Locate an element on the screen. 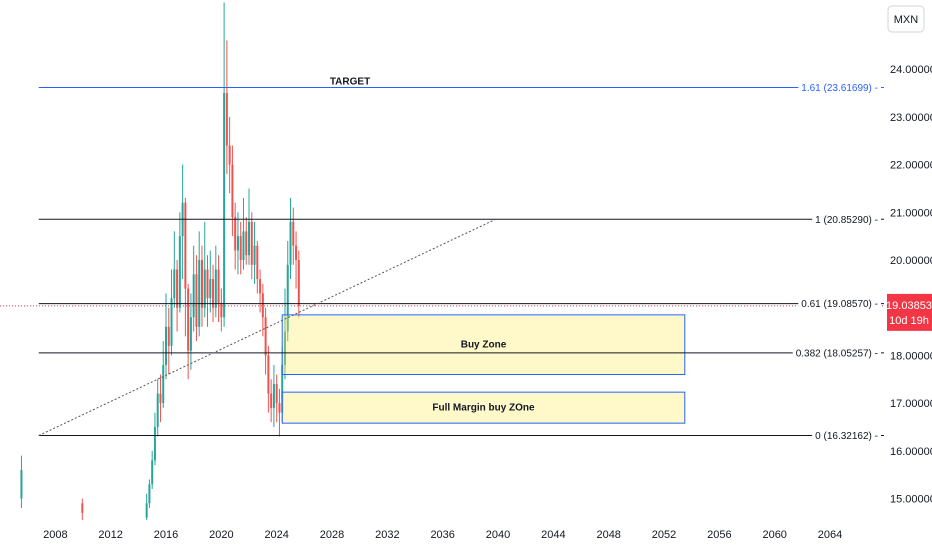 The image size is (932, 550). currency-label: MXN is located at coordinates (906, 20).